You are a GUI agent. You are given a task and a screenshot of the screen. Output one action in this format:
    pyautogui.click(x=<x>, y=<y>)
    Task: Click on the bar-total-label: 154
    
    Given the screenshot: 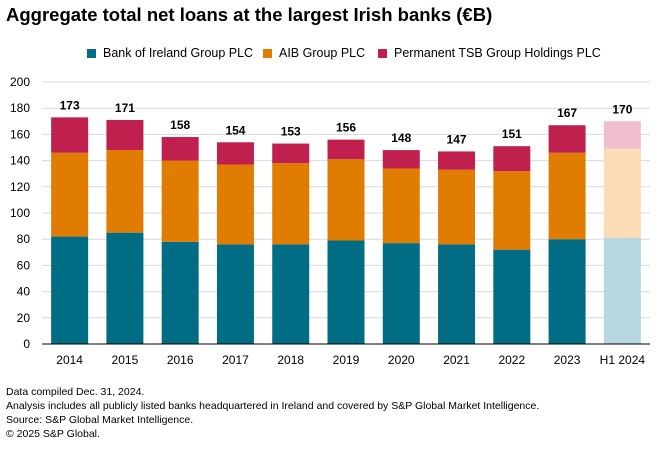 What is the action you would take?
    pyautogui.click(x=235, y=130)
    